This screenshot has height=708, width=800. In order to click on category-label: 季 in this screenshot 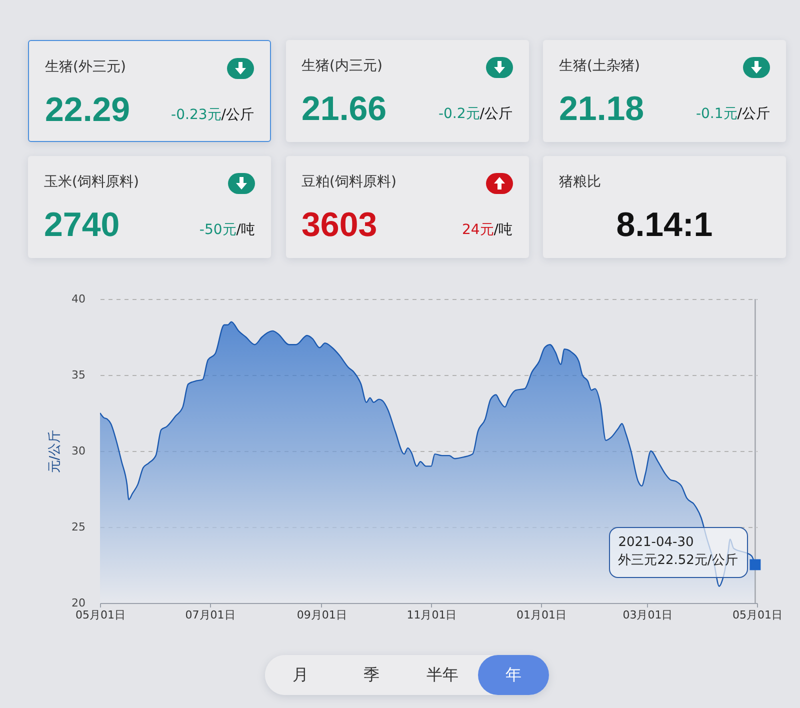, I will do `click(371, 675)`.